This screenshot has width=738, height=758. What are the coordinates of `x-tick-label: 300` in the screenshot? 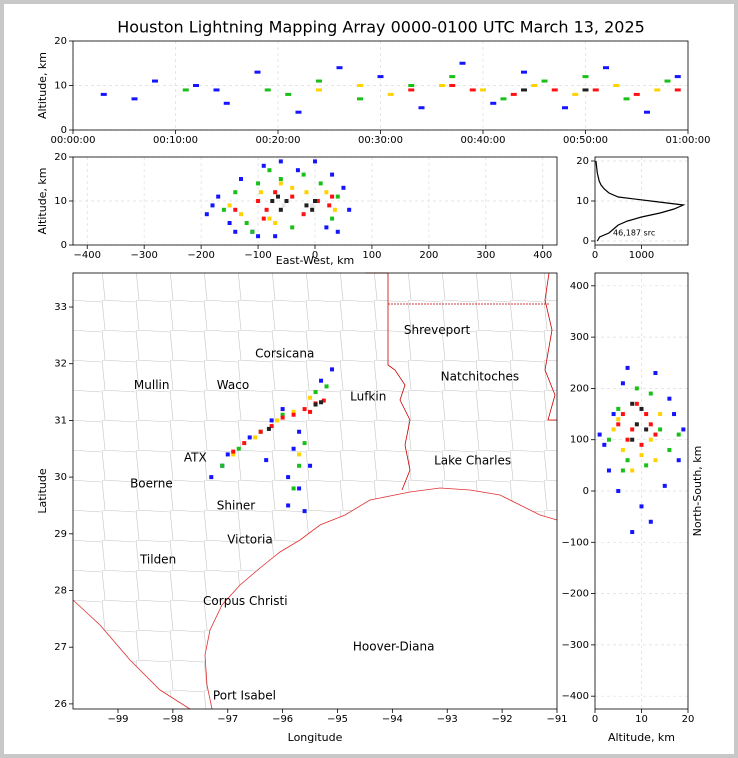 It's located at (485, 255).